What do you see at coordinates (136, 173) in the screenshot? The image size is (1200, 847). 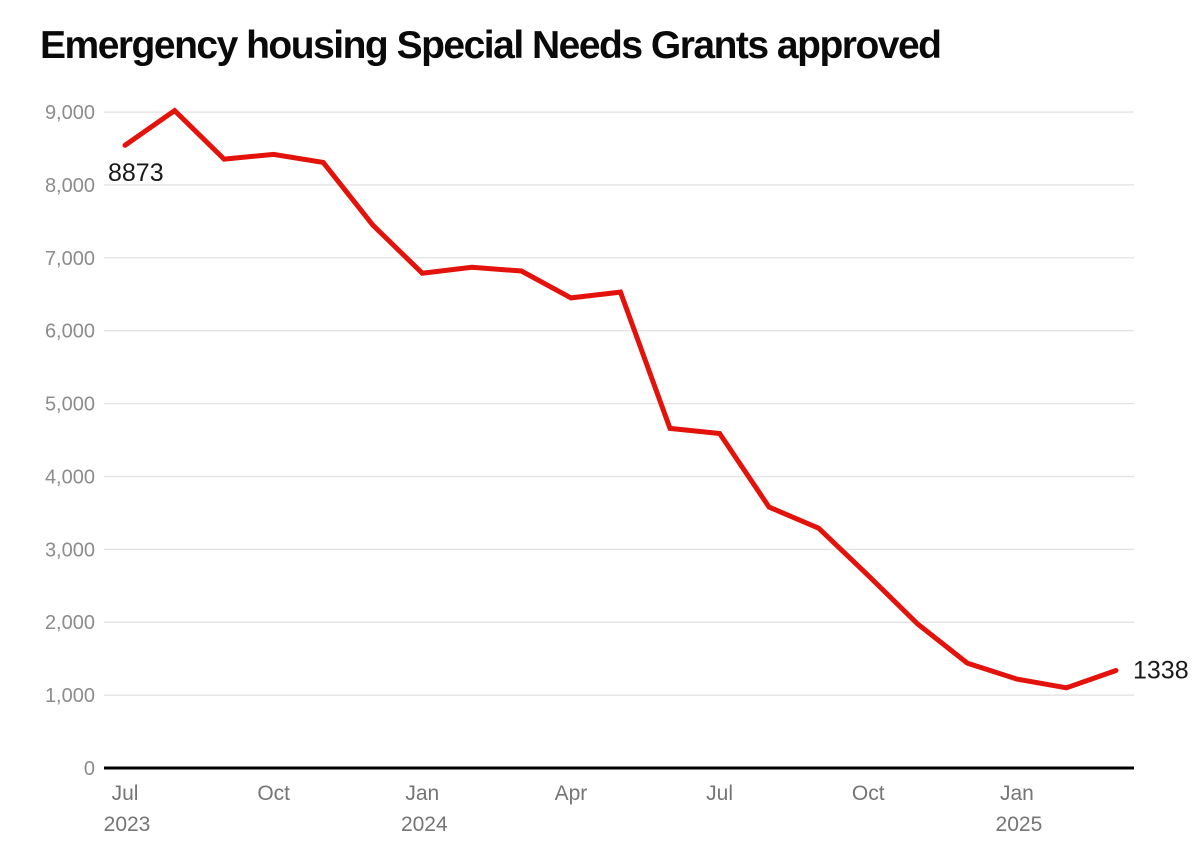 I see `first-point-label: 8873` at bounding box center [136, 173].